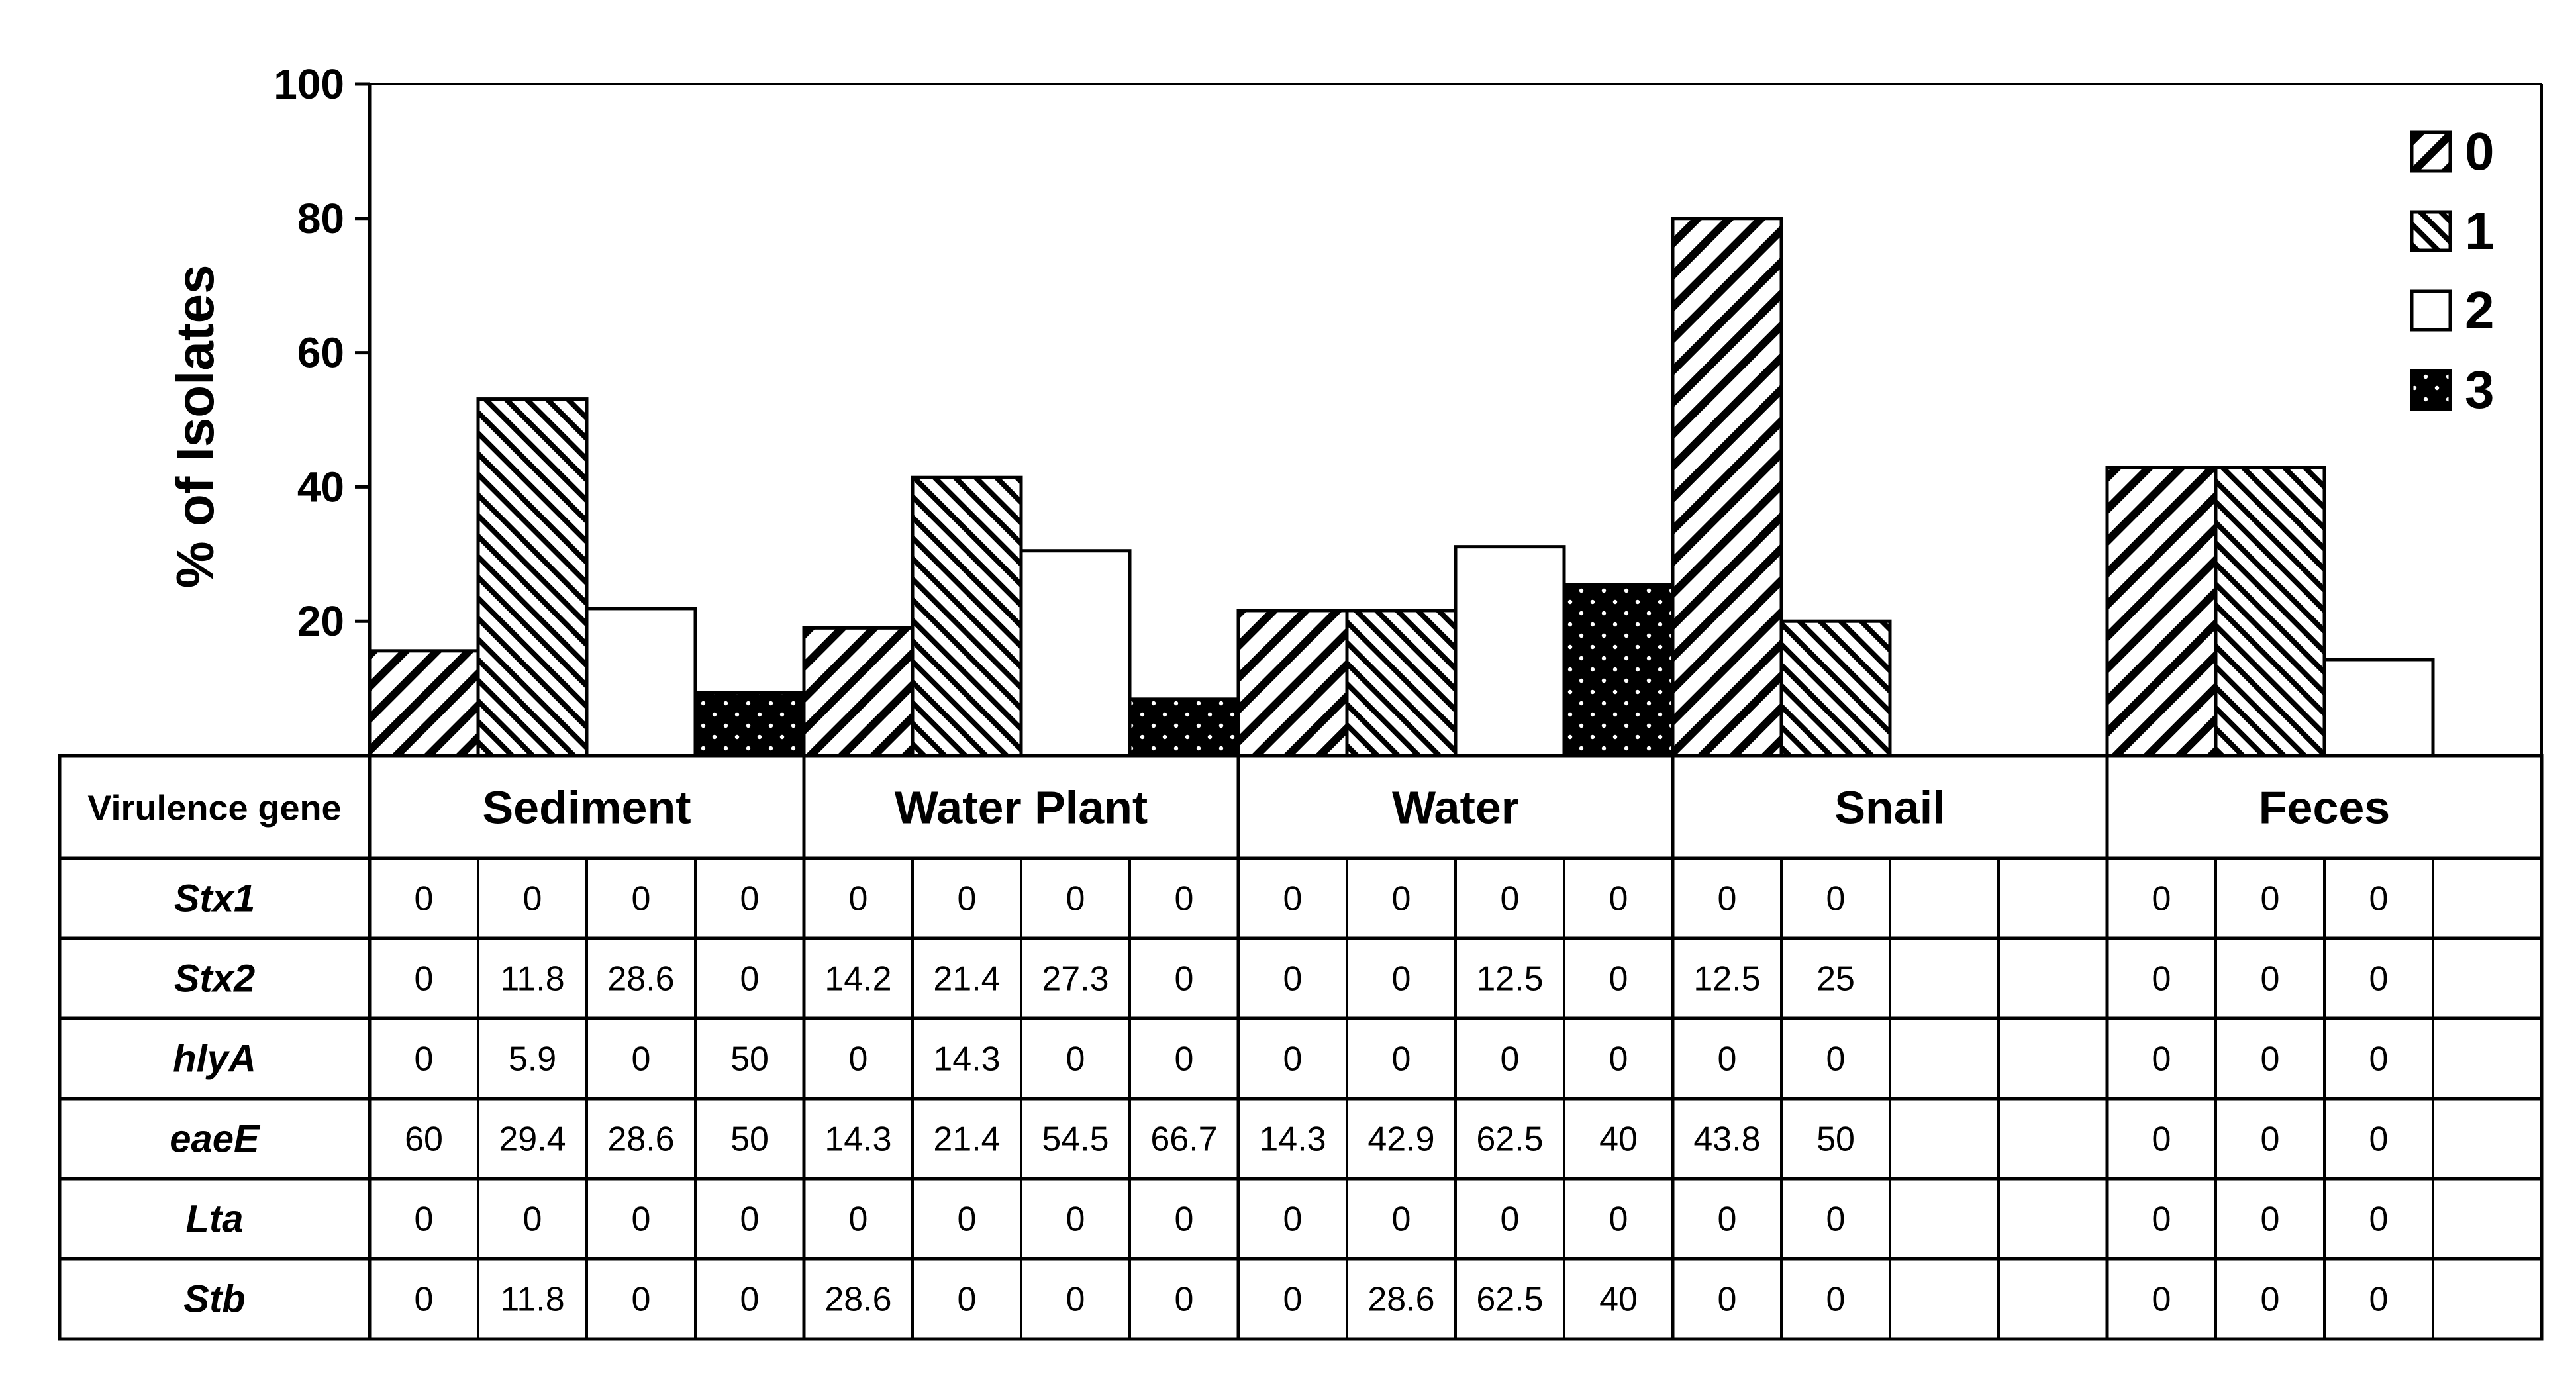 The height and width of the screenshot is (1378, 2576). I want to click on table-gene-label: Stb, so click(214, 1299).